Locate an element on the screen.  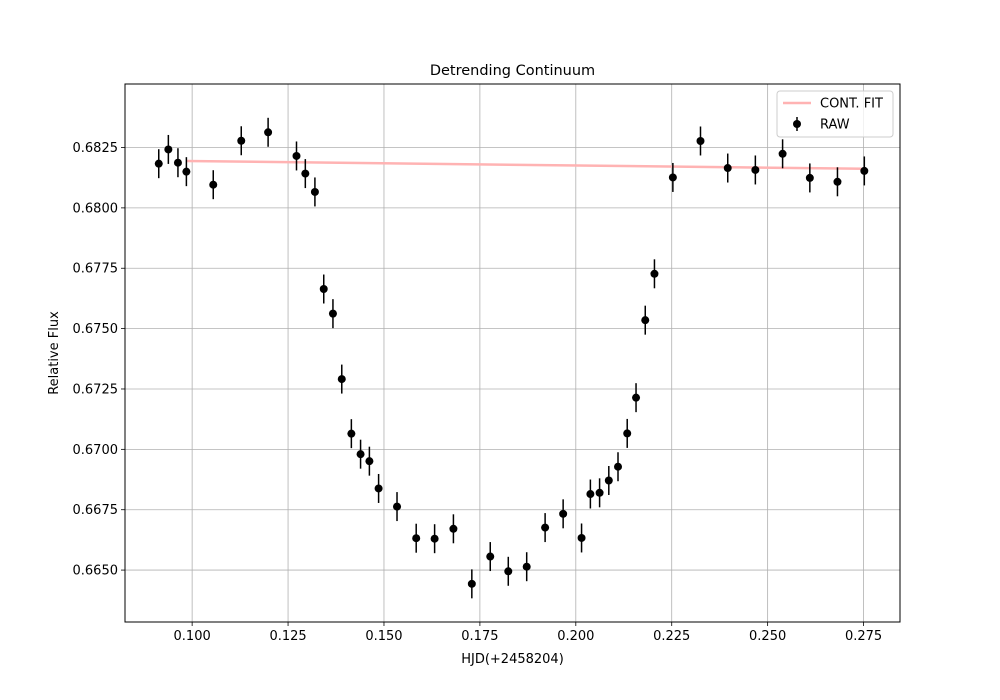
x-axis-label: HJD(+2458204) is located at coordinates (512, 659).